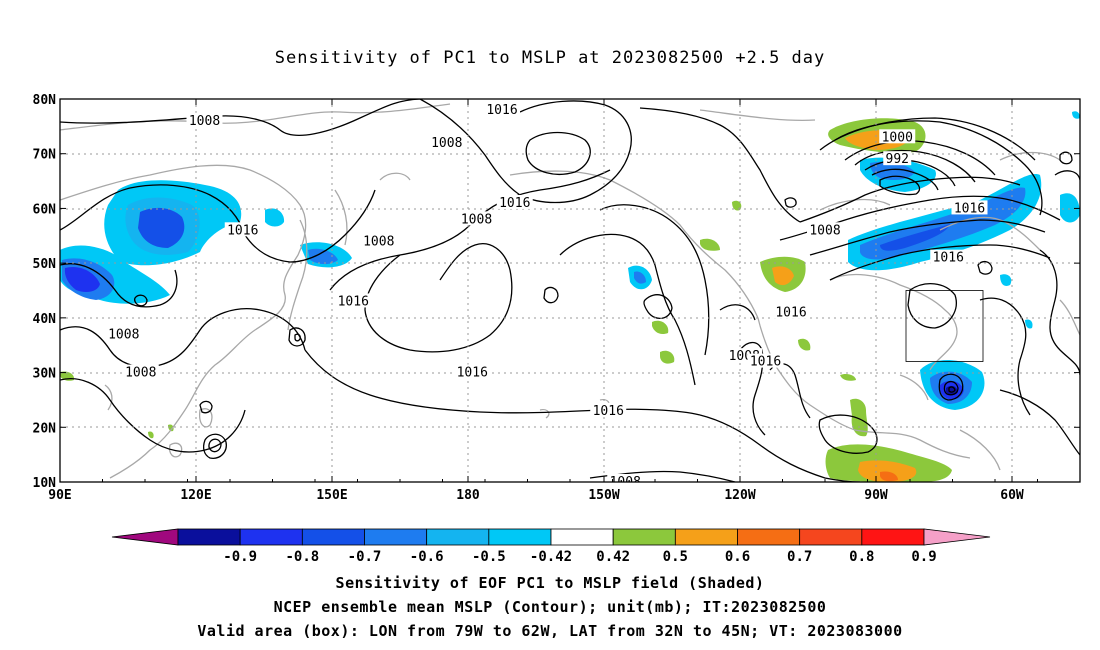 The image size is (1100, 650). I want to click on contour-label: 992, so click(897, 159).